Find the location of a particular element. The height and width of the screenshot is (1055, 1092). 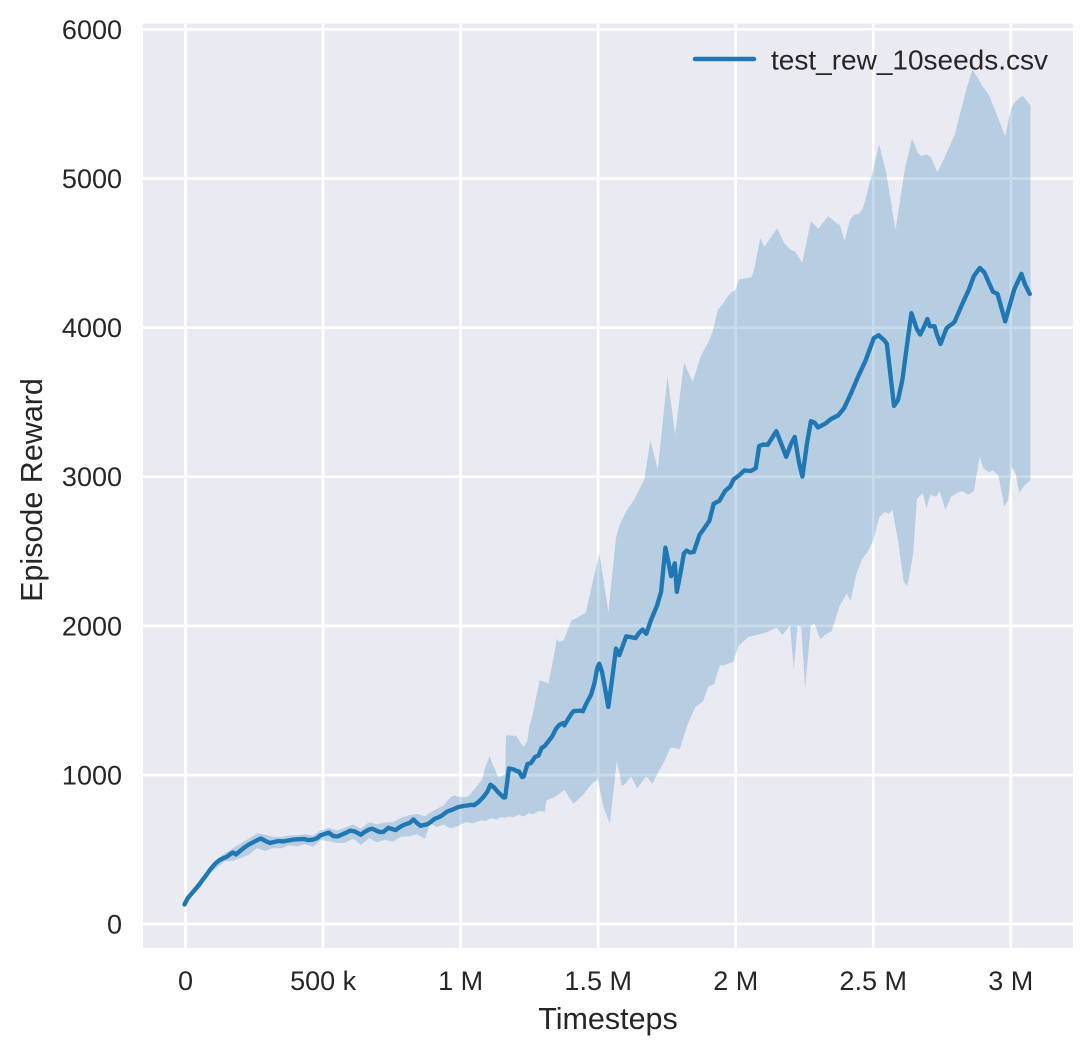

svg-text: 1.5 M is located at coordinates (598, 981).